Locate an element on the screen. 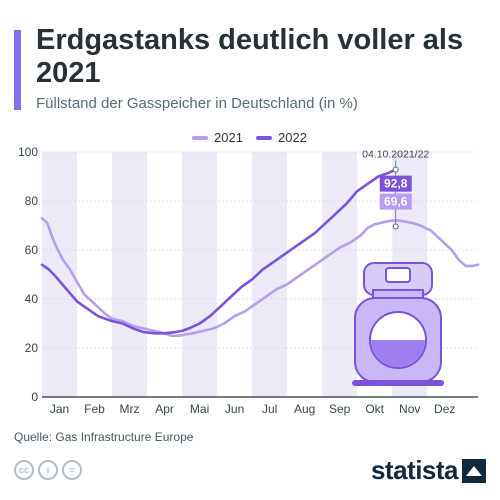 The height and width of the screenshot is (500, 500). legend-item-2022: 2022 is located at coordinates (281, 137).